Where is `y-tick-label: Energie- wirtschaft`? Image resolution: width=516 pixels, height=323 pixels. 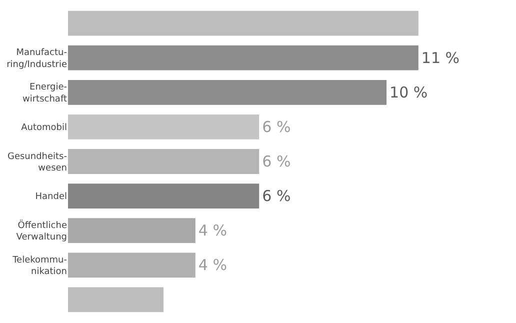 y-tick-label: Energie- wirtschaft is located at coordinates (45, 93).